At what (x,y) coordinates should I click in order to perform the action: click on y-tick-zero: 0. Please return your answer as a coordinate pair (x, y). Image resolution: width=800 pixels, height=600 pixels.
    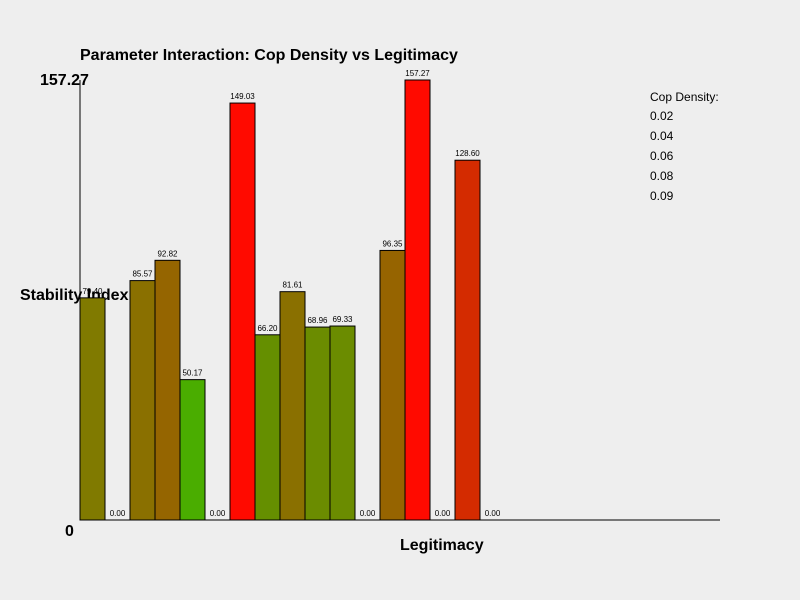
    Looking at the image, I should click on (69, 531).